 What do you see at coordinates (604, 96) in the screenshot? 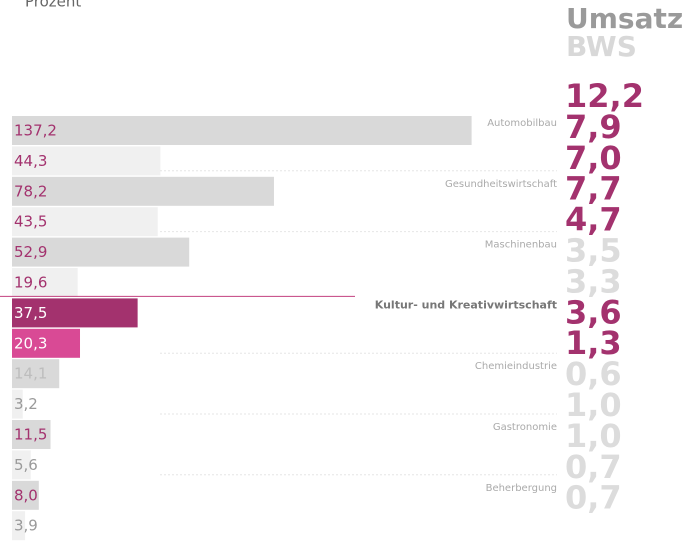
I see `percent-label: 12,2` at bounding box center [604, 96].